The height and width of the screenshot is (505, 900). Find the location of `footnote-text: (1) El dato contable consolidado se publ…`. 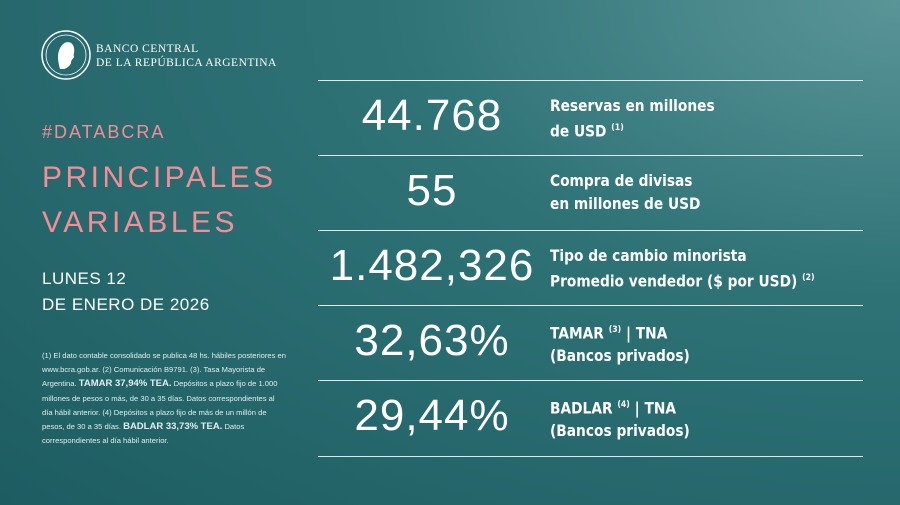

footnote-text: (1) El dato contable consolidado se publ… is located at coordinates (164, 370).